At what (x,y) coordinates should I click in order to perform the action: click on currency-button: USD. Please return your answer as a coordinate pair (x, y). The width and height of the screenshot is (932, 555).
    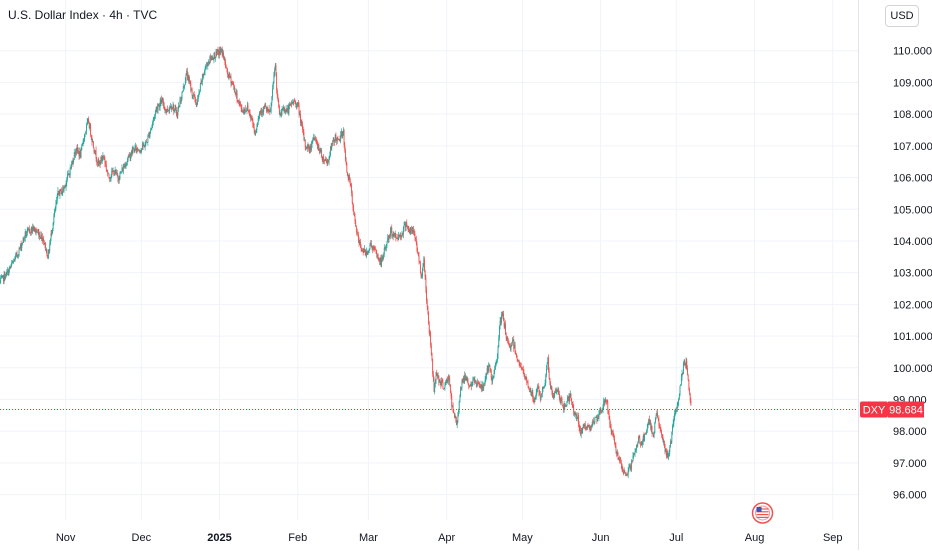
    Looking at the image, I should click on (902, 16).